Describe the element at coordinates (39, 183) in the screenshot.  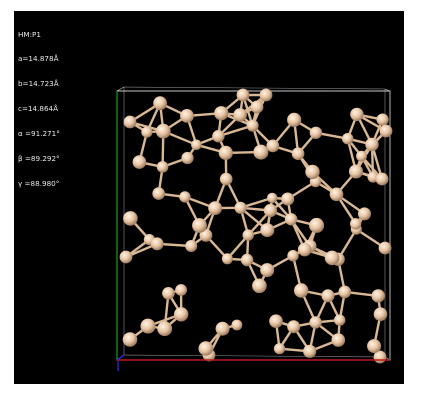
I see `cell-gamma-label: γ =88.980°` at that location.